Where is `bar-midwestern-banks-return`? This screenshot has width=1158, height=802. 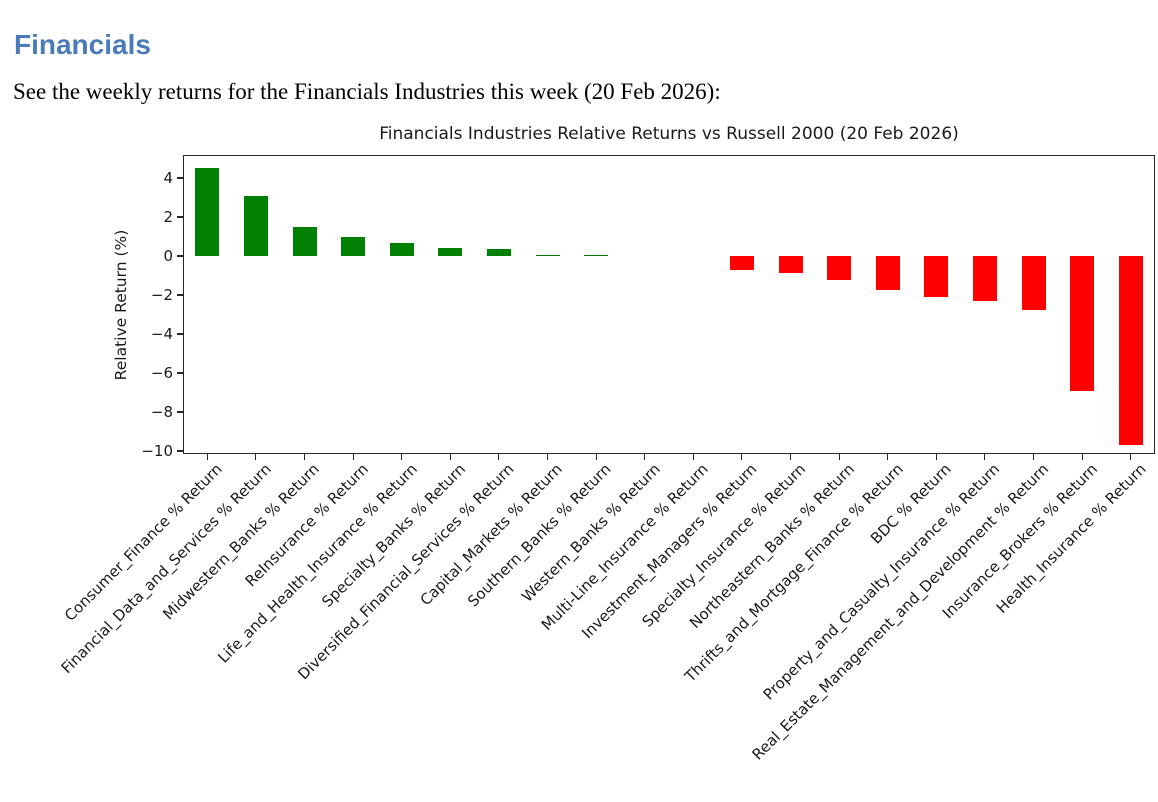 bar-midwestern-banks-return is located at coordinates (304, 241).